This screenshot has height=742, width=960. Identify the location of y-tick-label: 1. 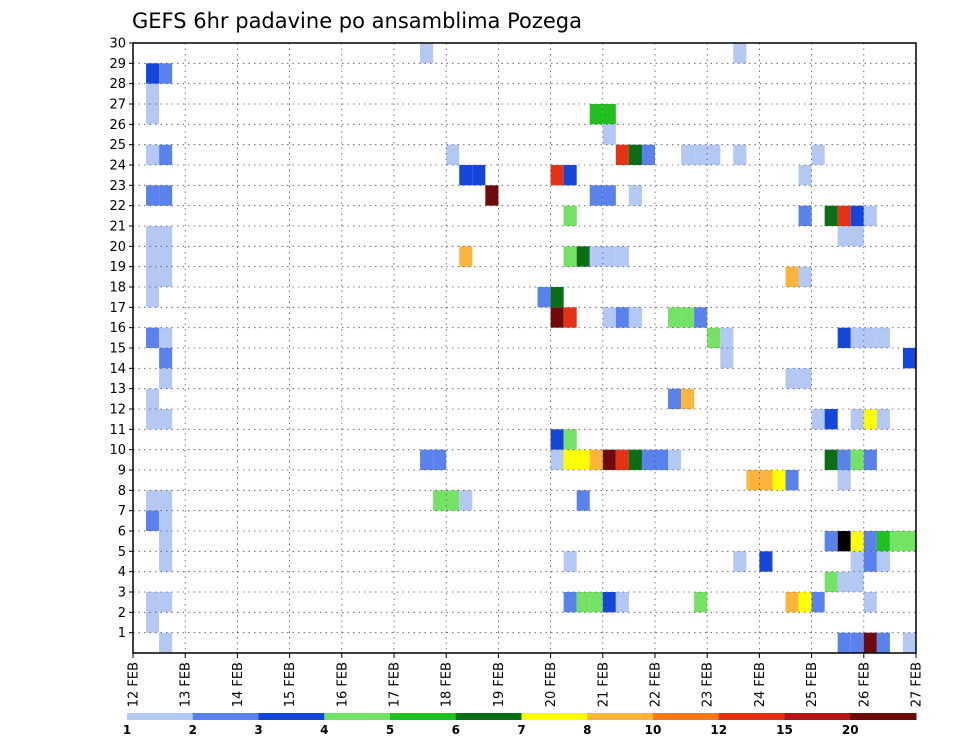
(122, 633).